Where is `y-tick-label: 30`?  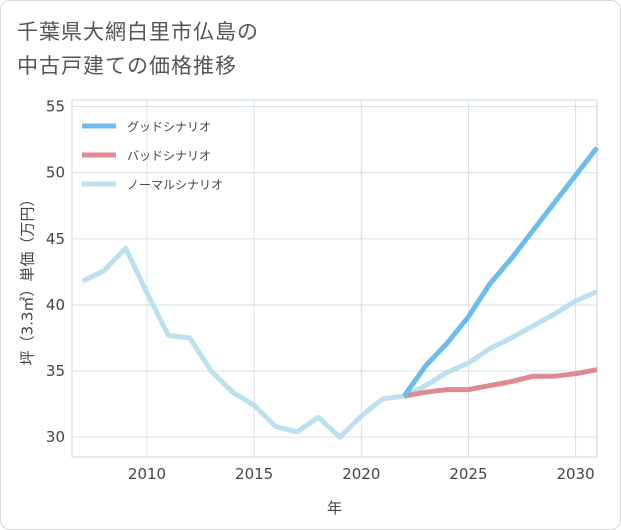
y-tick-label: 30 is located at coordinates (55, 437).